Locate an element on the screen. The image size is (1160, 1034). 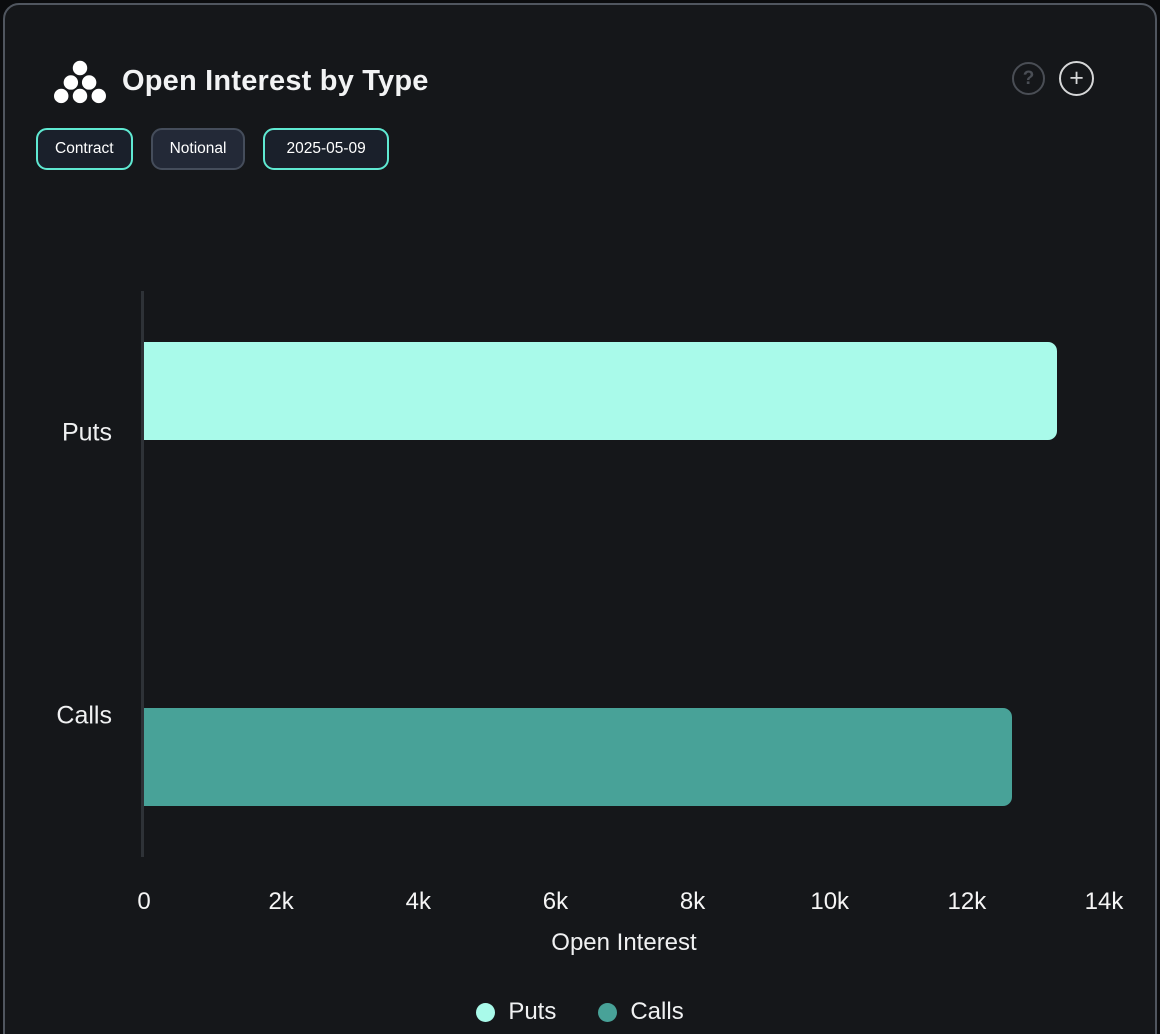
legend-item-calls: Calls is located at coordinates (641, 1012).